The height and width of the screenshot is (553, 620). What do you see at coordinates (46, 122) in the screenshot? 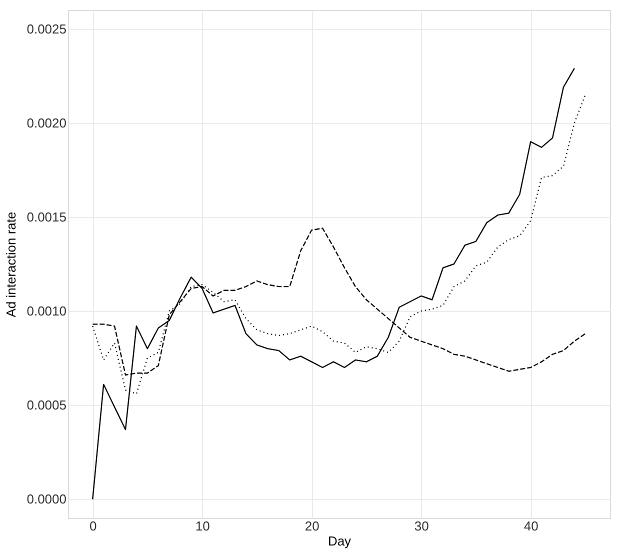
I see `y-tick-label: 0.0020` at bounding box center [46, 122].